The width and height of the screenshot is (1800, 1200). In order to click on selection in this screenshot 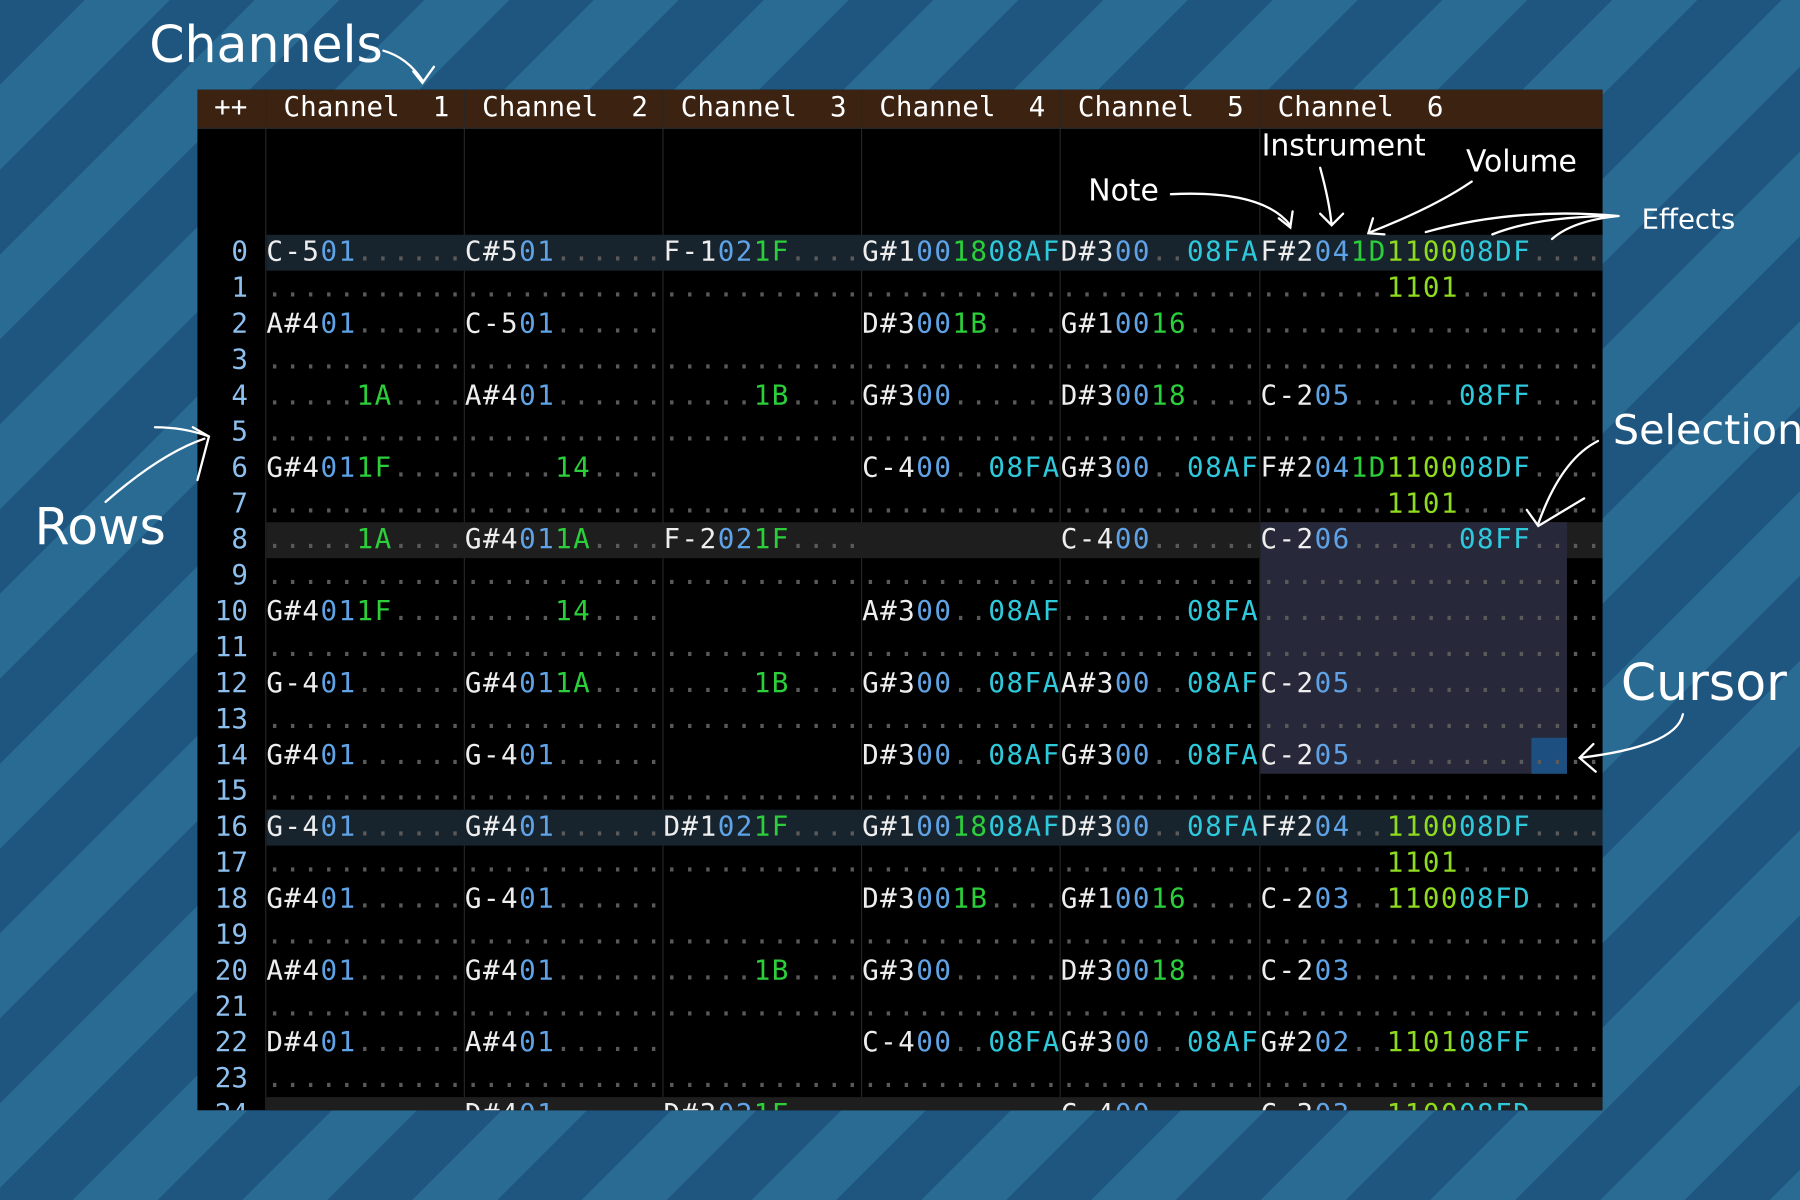, I will do `click(1413, 648)`.